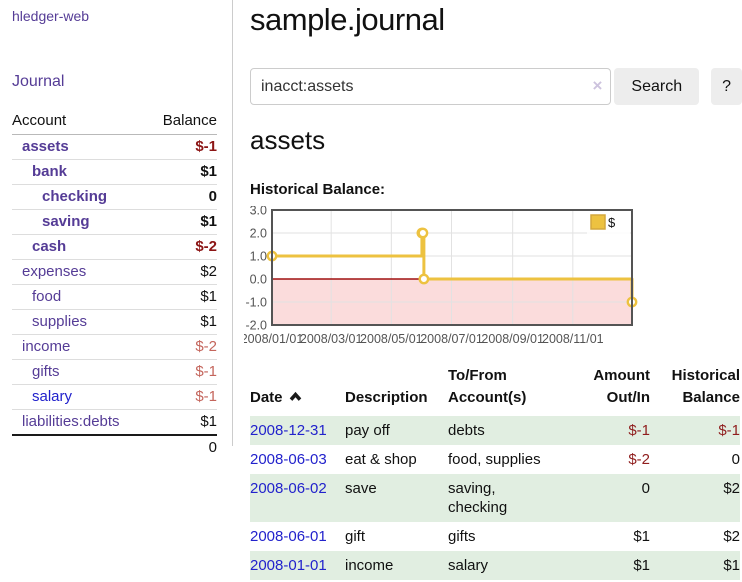  Describe the element at coordinates (369, 565) in the screenshot. I see `register-description: income` at that location.